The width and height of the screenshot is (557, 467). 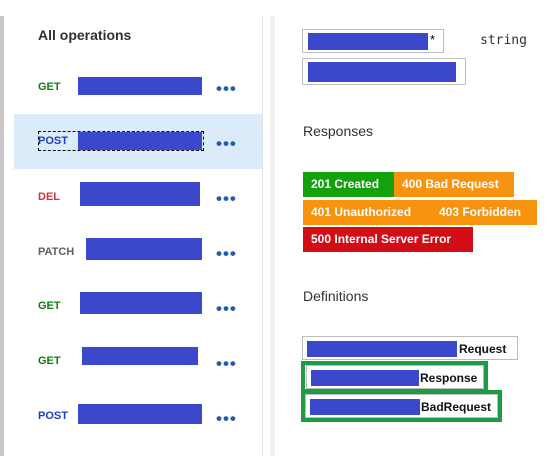 What do you see at coordinates (262, 236) in the screenshot?
I see `panel-divider` at bounding box center [262, 236].